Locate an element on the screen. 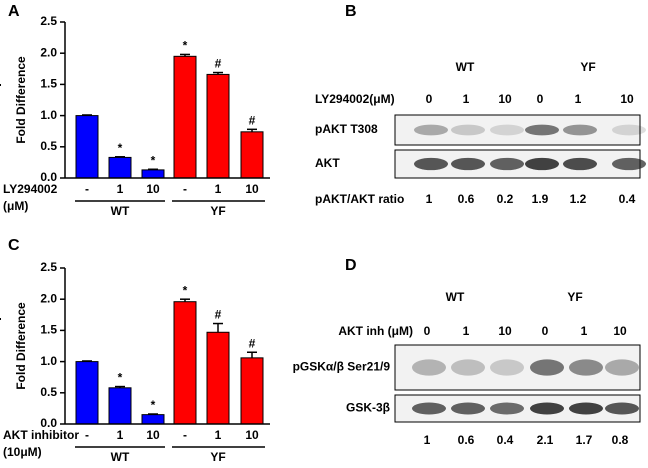 Image resolution: width=648 pixels, height=468 pixels. ratio-value: 1.2 is located at coordinates (578, 199).